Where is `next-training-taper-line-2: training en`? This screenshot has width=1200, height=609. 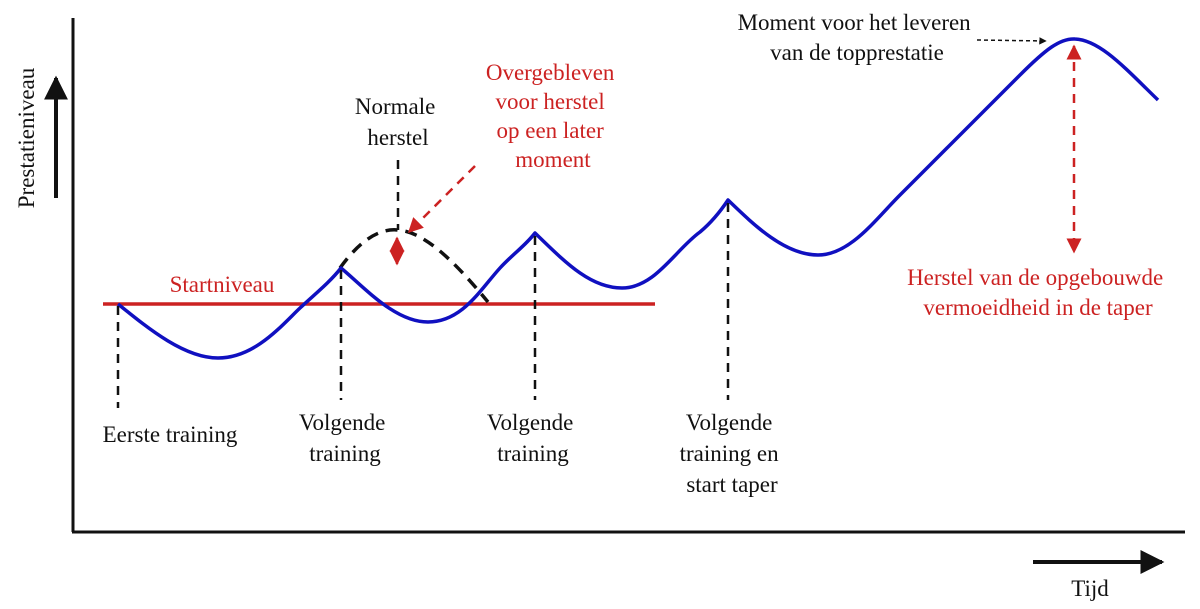 next-training-taper-line-2: training en is located at coordinates (729, 453).